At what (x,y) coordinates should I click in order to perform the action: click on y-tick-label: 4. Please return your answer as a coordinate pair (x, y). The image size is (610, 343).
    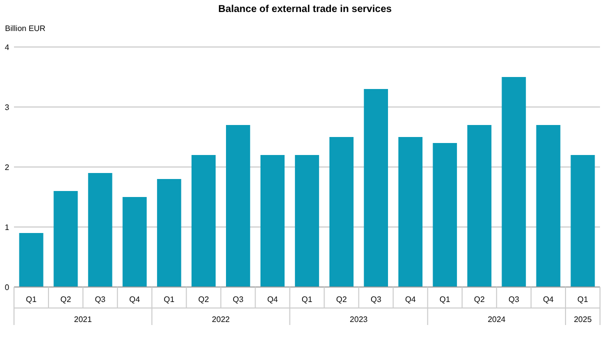
    Looking at the image, I should click on (7, 47).